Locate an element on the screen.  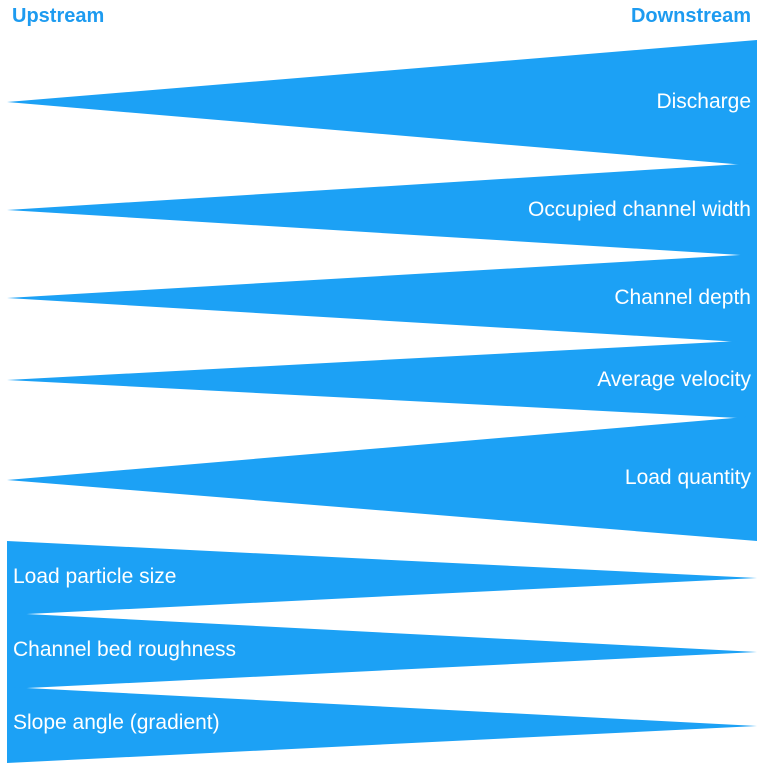
wedge-slope-angle-label: Slope angle (gradient) is located at coordinates (116, 722).